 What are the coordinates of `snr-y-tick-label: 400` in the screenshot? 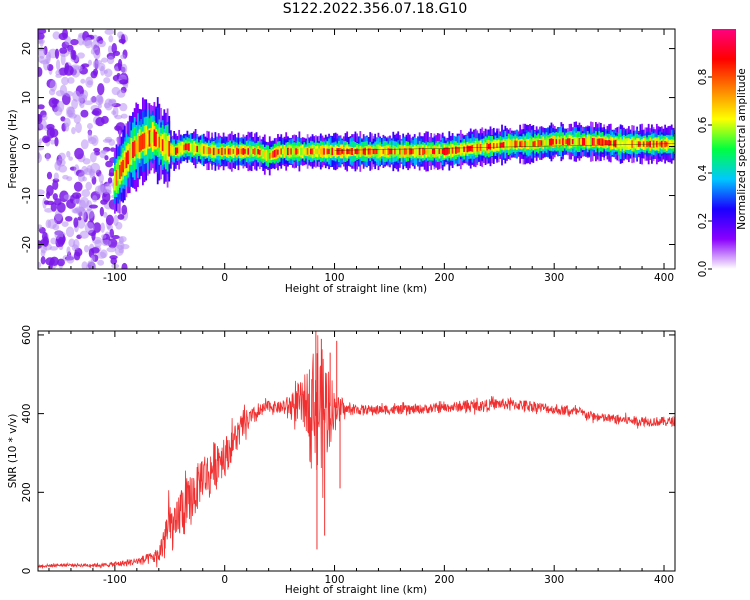 It's located at (27, 414).